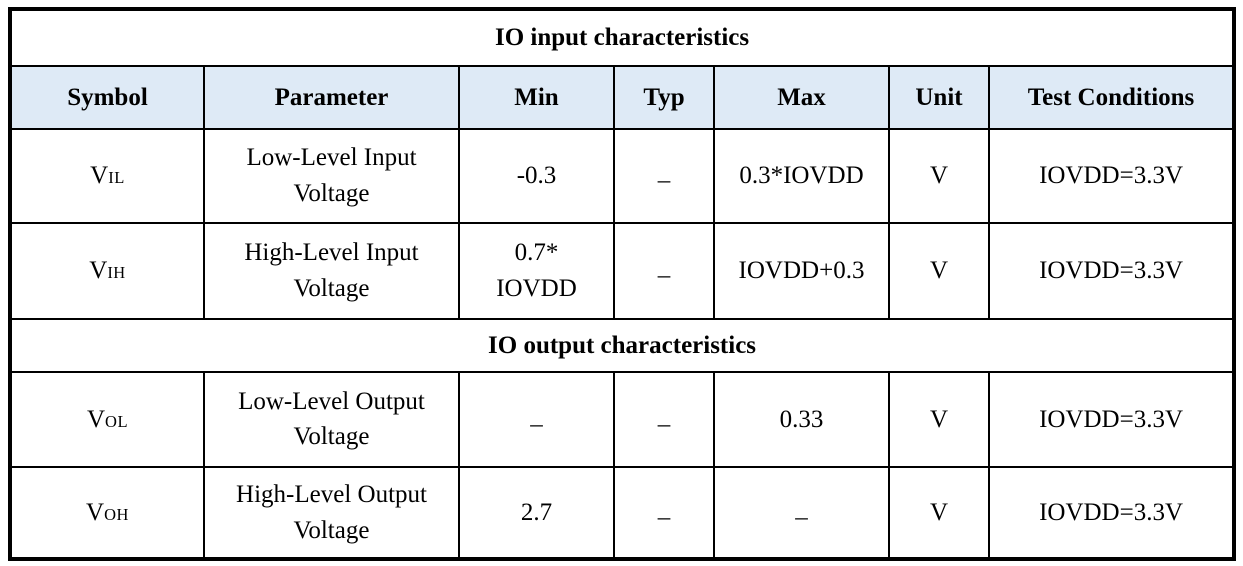  Describe the element at coordinates (117, 421) in the screenshot. I see `symbol-subscript: OL` at that location.